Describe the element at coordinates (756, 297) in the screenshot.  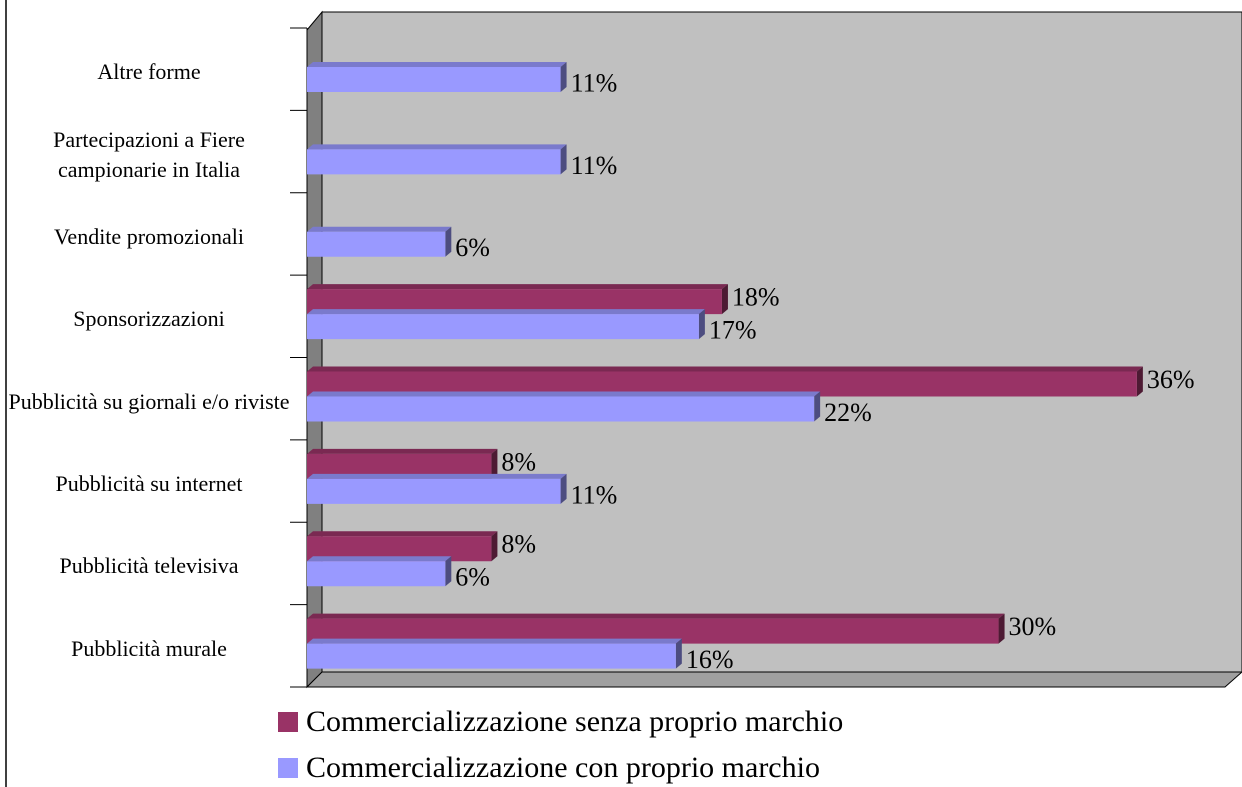
I see `data-label: 18%` at that location.